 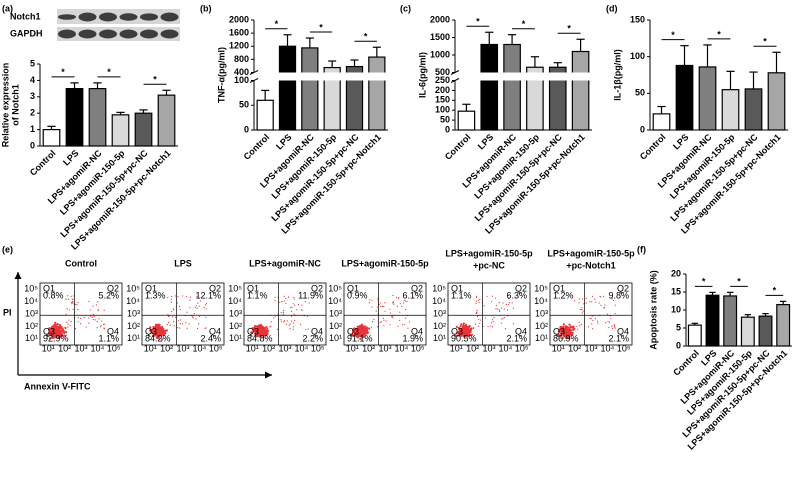 I want to click on x-tick-label: 10³, so click(x=590, y=348).